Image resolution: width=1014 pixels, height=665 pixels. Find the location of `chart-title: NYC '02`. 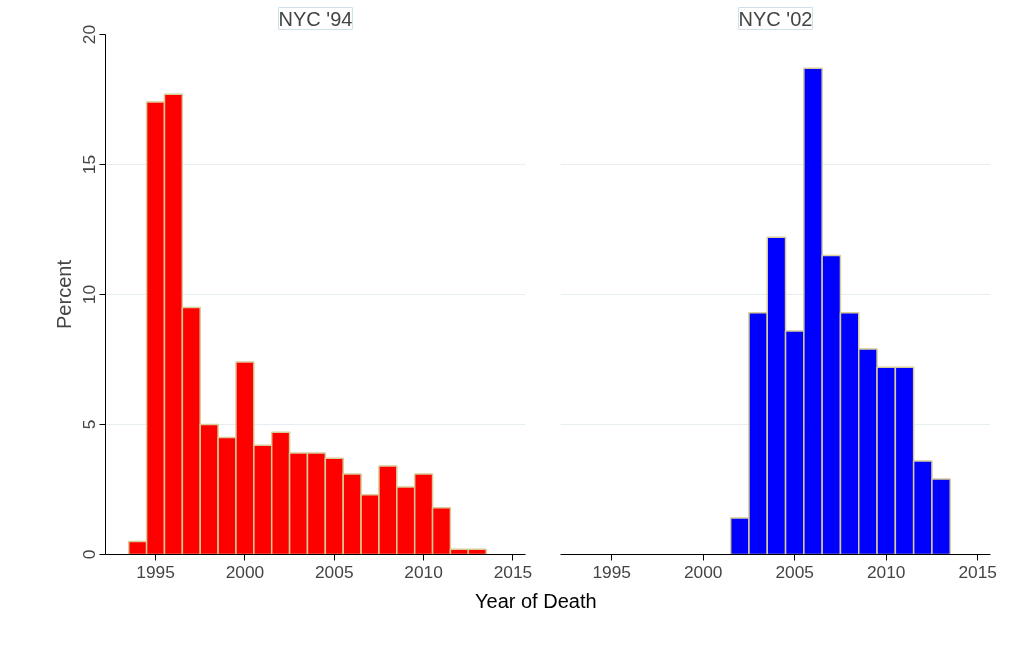

chart-title: NYC '02 is located at coordinates (775, 18).